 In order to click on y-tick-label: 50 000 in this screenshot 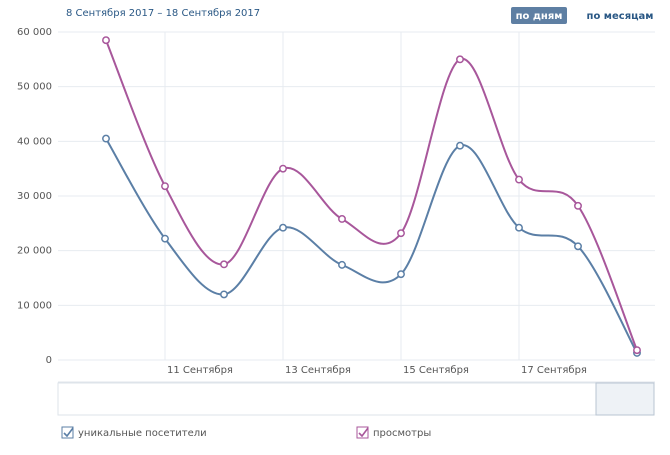, I will do `click(34, 87)`.